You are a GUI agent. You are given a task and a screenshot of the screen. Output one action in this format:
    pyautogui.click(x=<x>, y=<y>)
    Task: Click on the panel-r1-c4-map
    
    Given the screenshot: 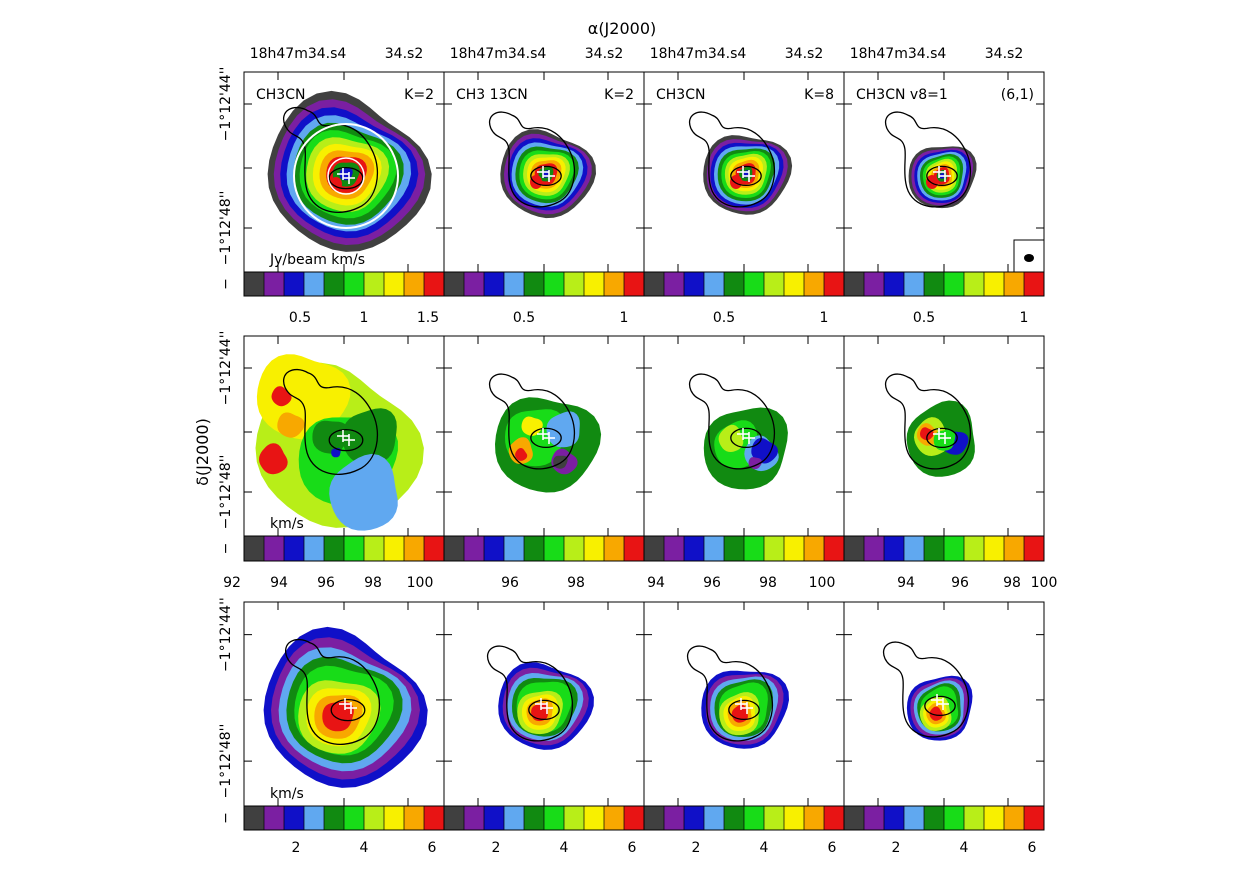 What is the action you would take?
    pyautogui.click(x=942, y=177)
    